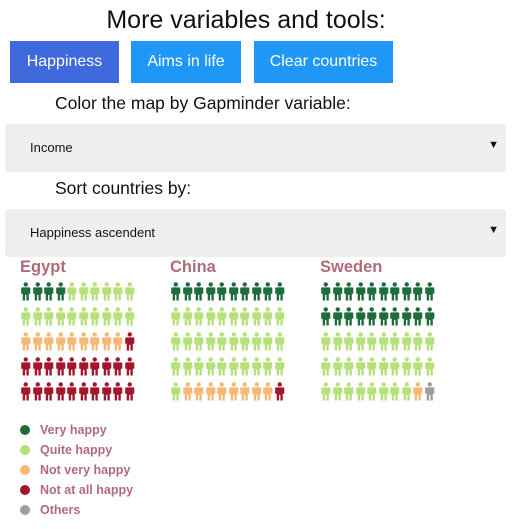  What do you see at coordinates (323, 62) in the screenshot?
I see `clear-countries-button: Clear countries` at bounding box center [323, 62].